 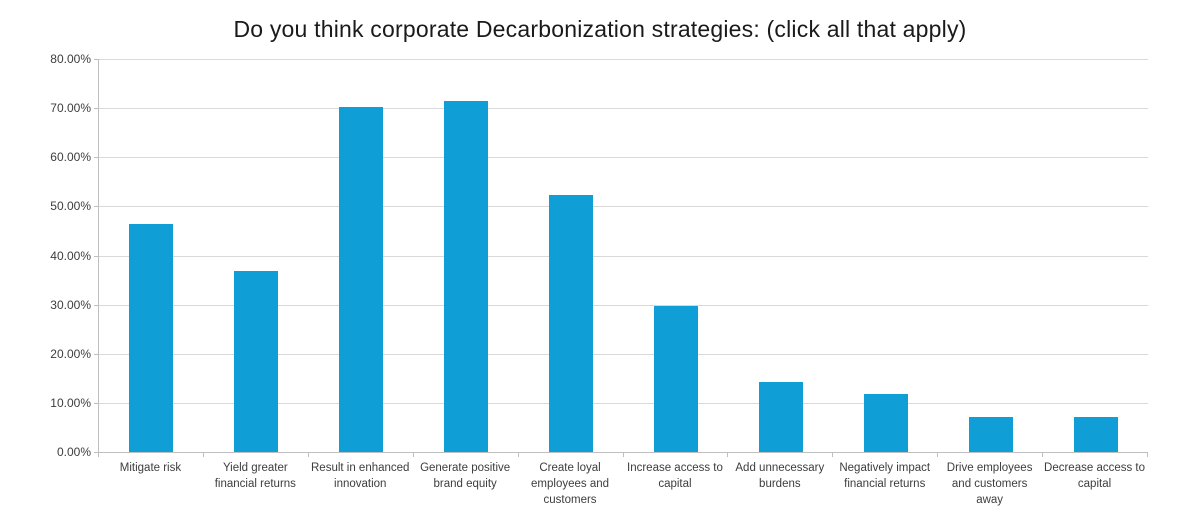 I want to click on x-label: Generate positive brand equity, so click(x=465, y=476).